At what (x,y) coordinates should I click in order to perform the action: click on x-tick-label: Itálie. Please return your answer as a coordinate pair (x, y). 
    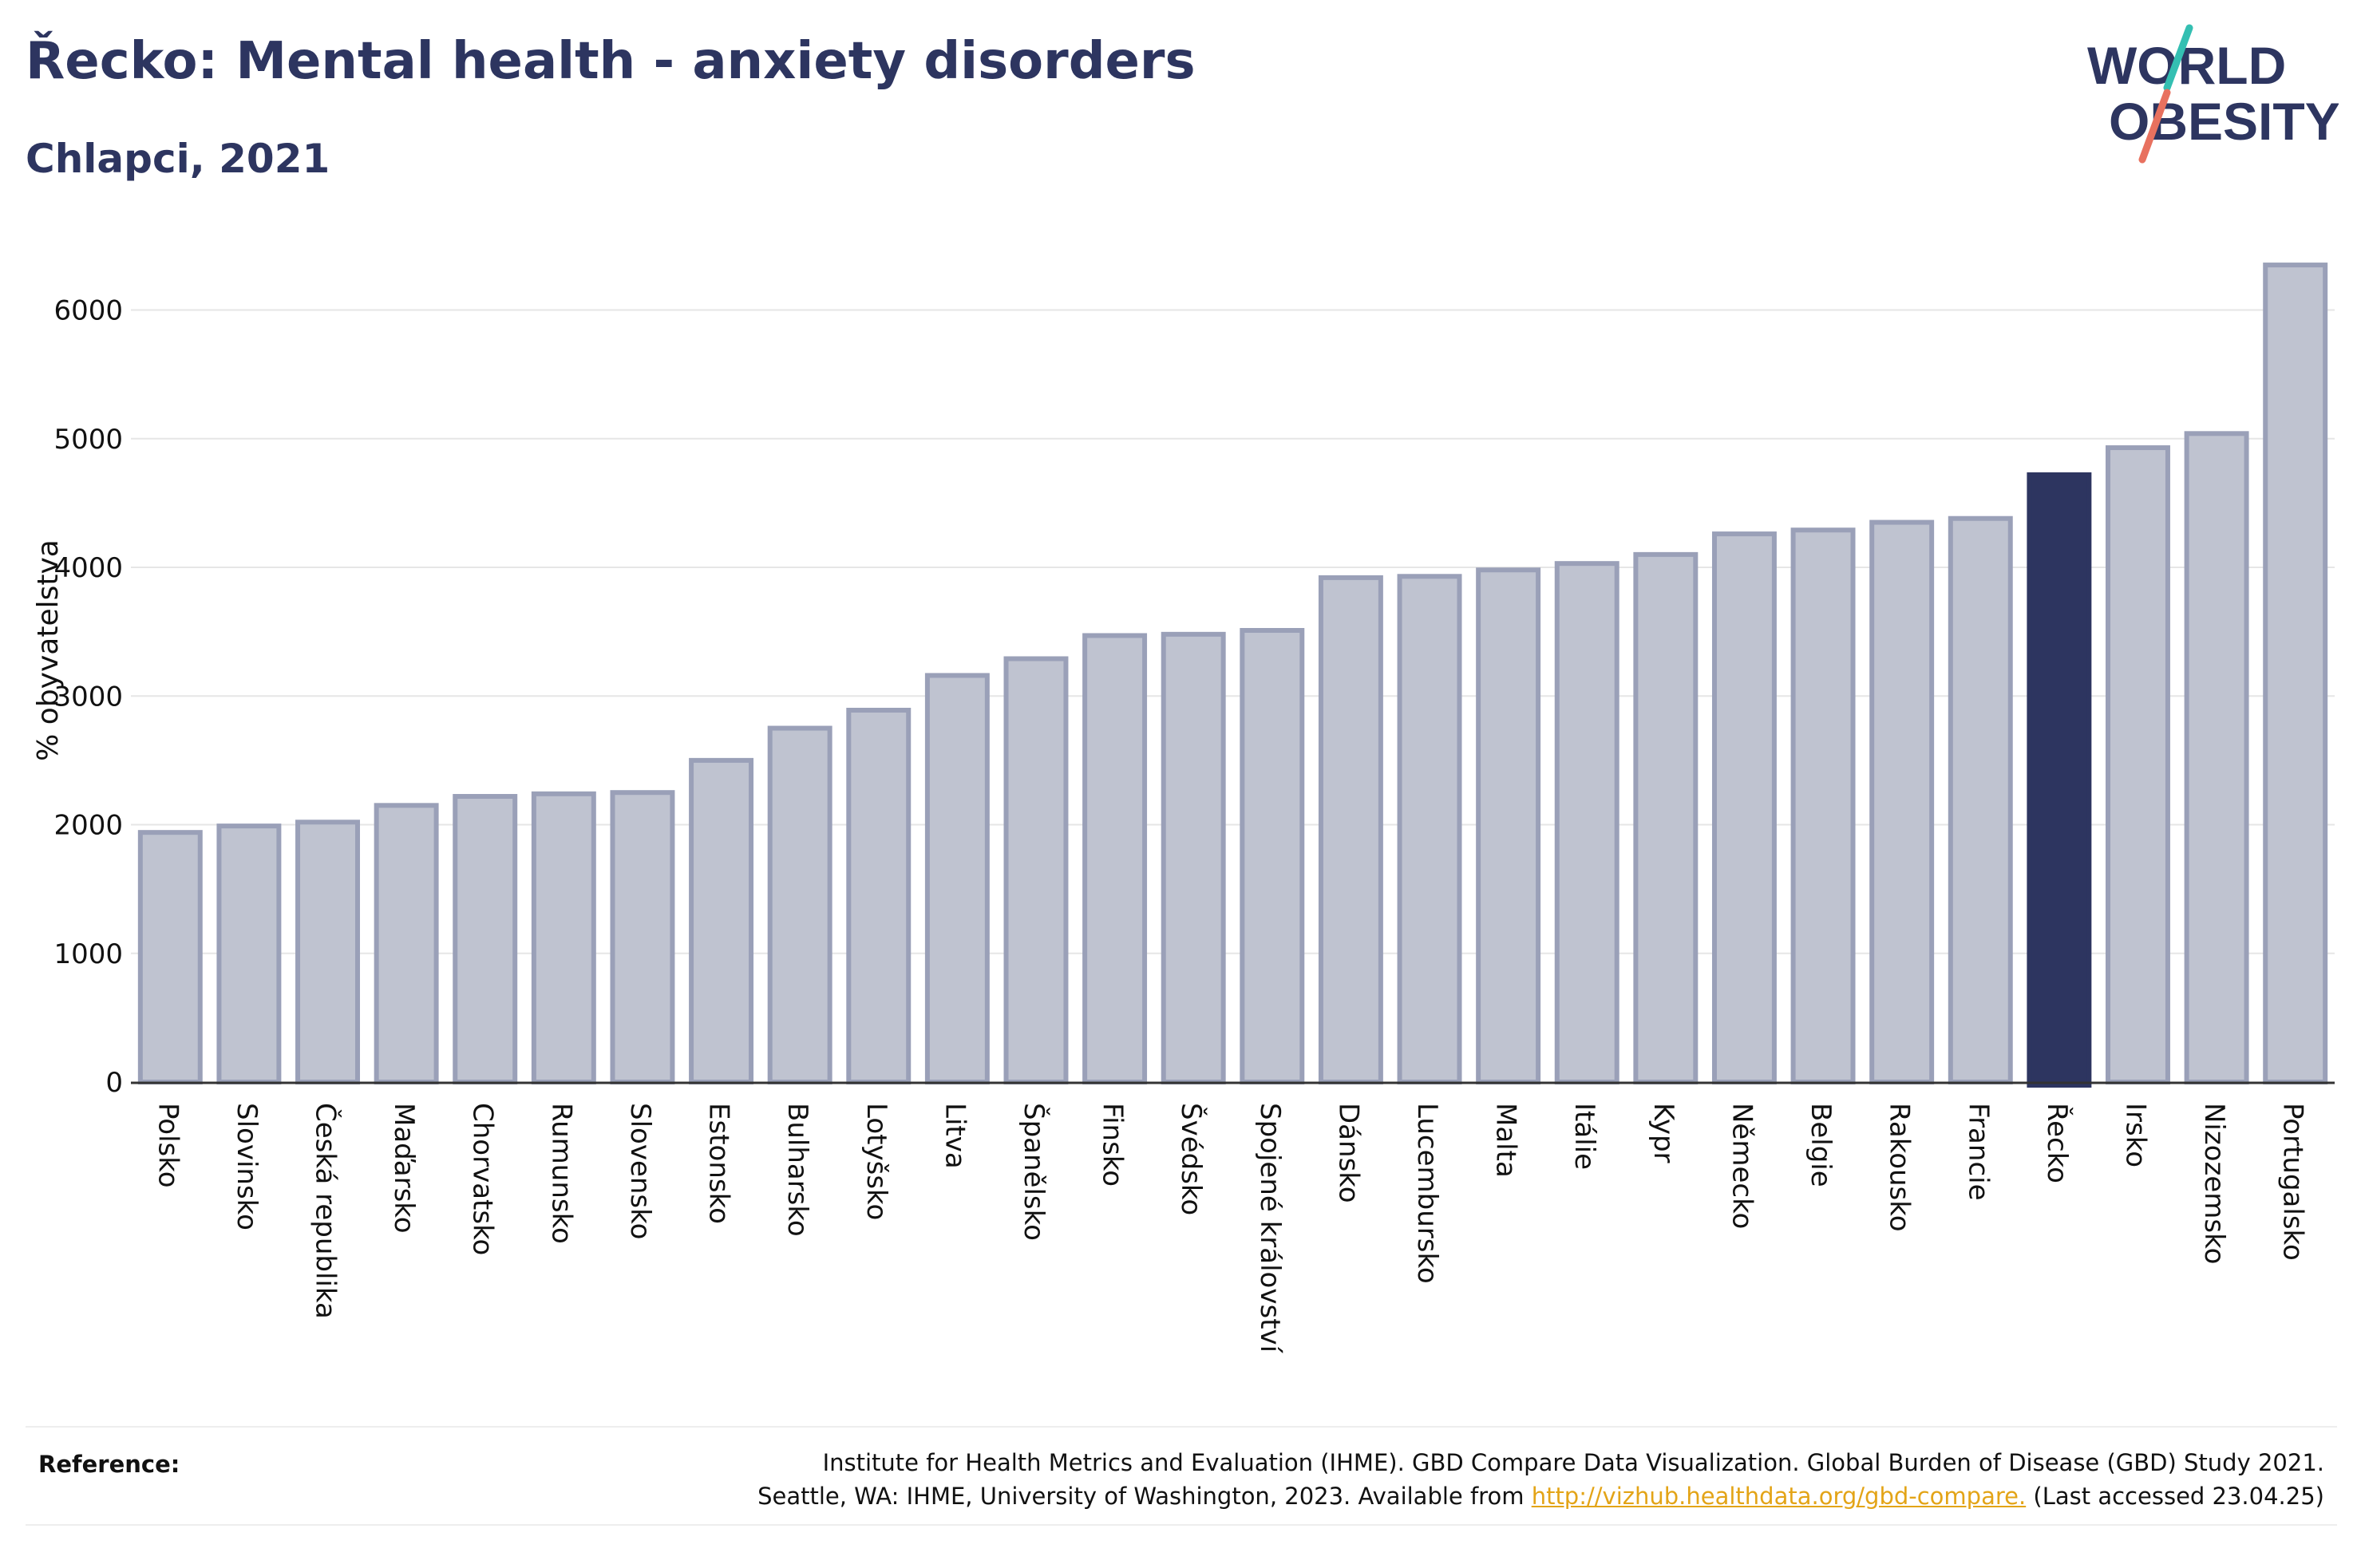
    Looking at the image, I should click on (1584, 1136).